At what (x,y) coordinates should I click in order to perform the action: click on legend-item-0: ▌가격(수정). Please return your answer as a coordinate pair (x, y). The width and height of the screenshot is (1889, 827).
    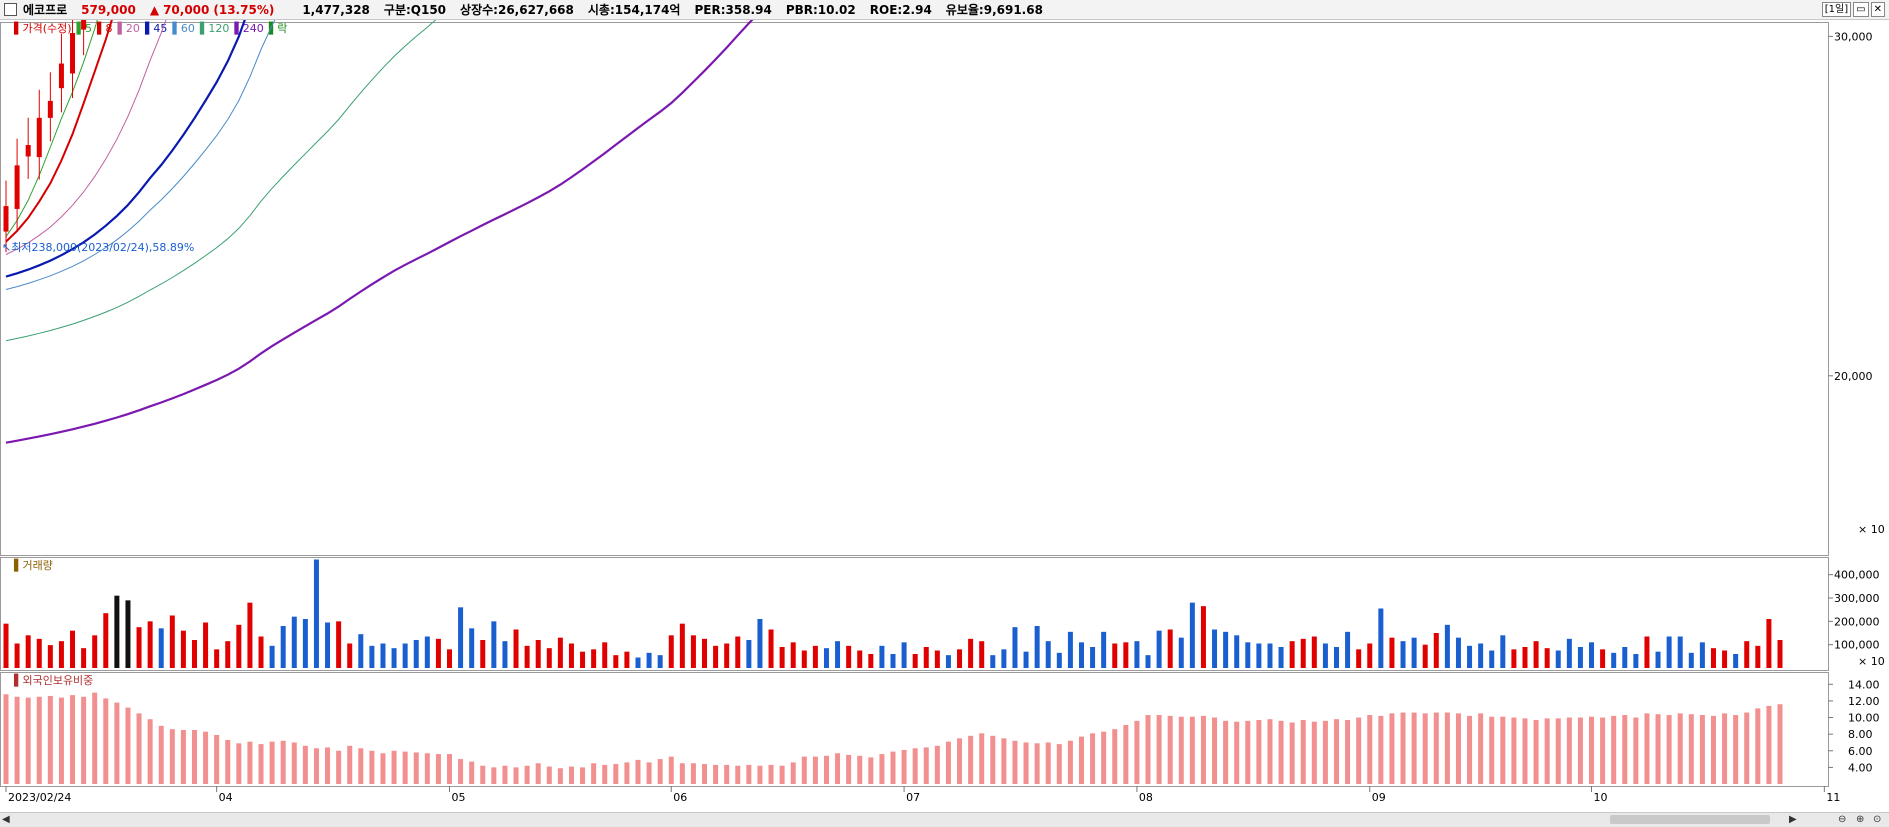
    Looking at the image, I should click on (42, 28).